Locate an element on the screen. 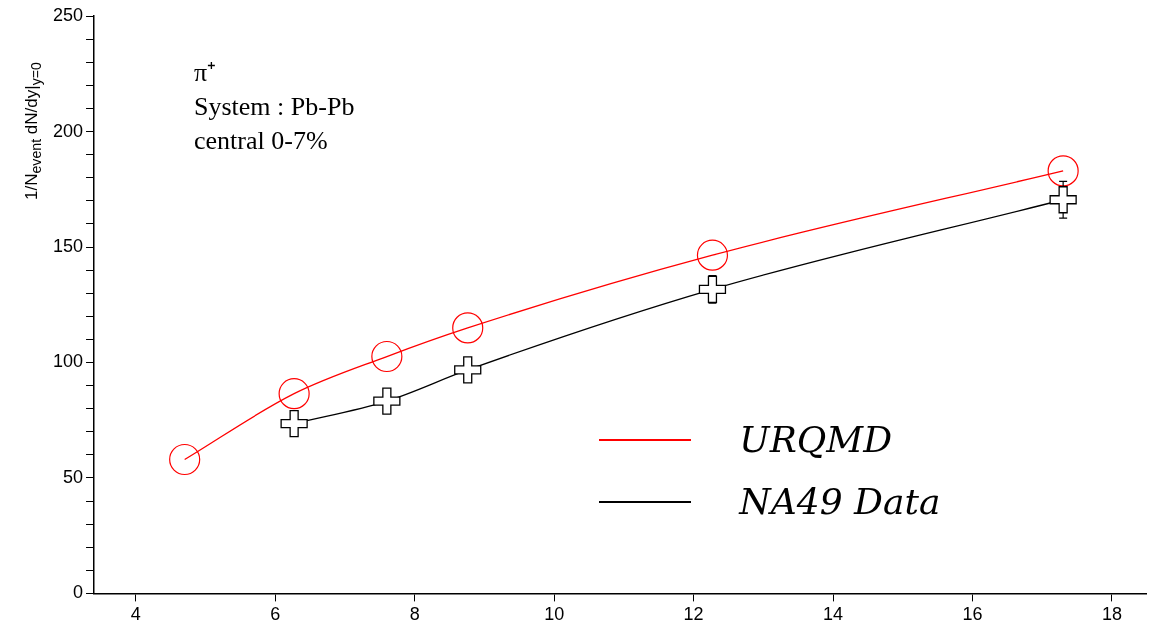 The height and width of the screenshot is (629, 1163). legend-label: NA49 Data is located at coordinates (840, 502).